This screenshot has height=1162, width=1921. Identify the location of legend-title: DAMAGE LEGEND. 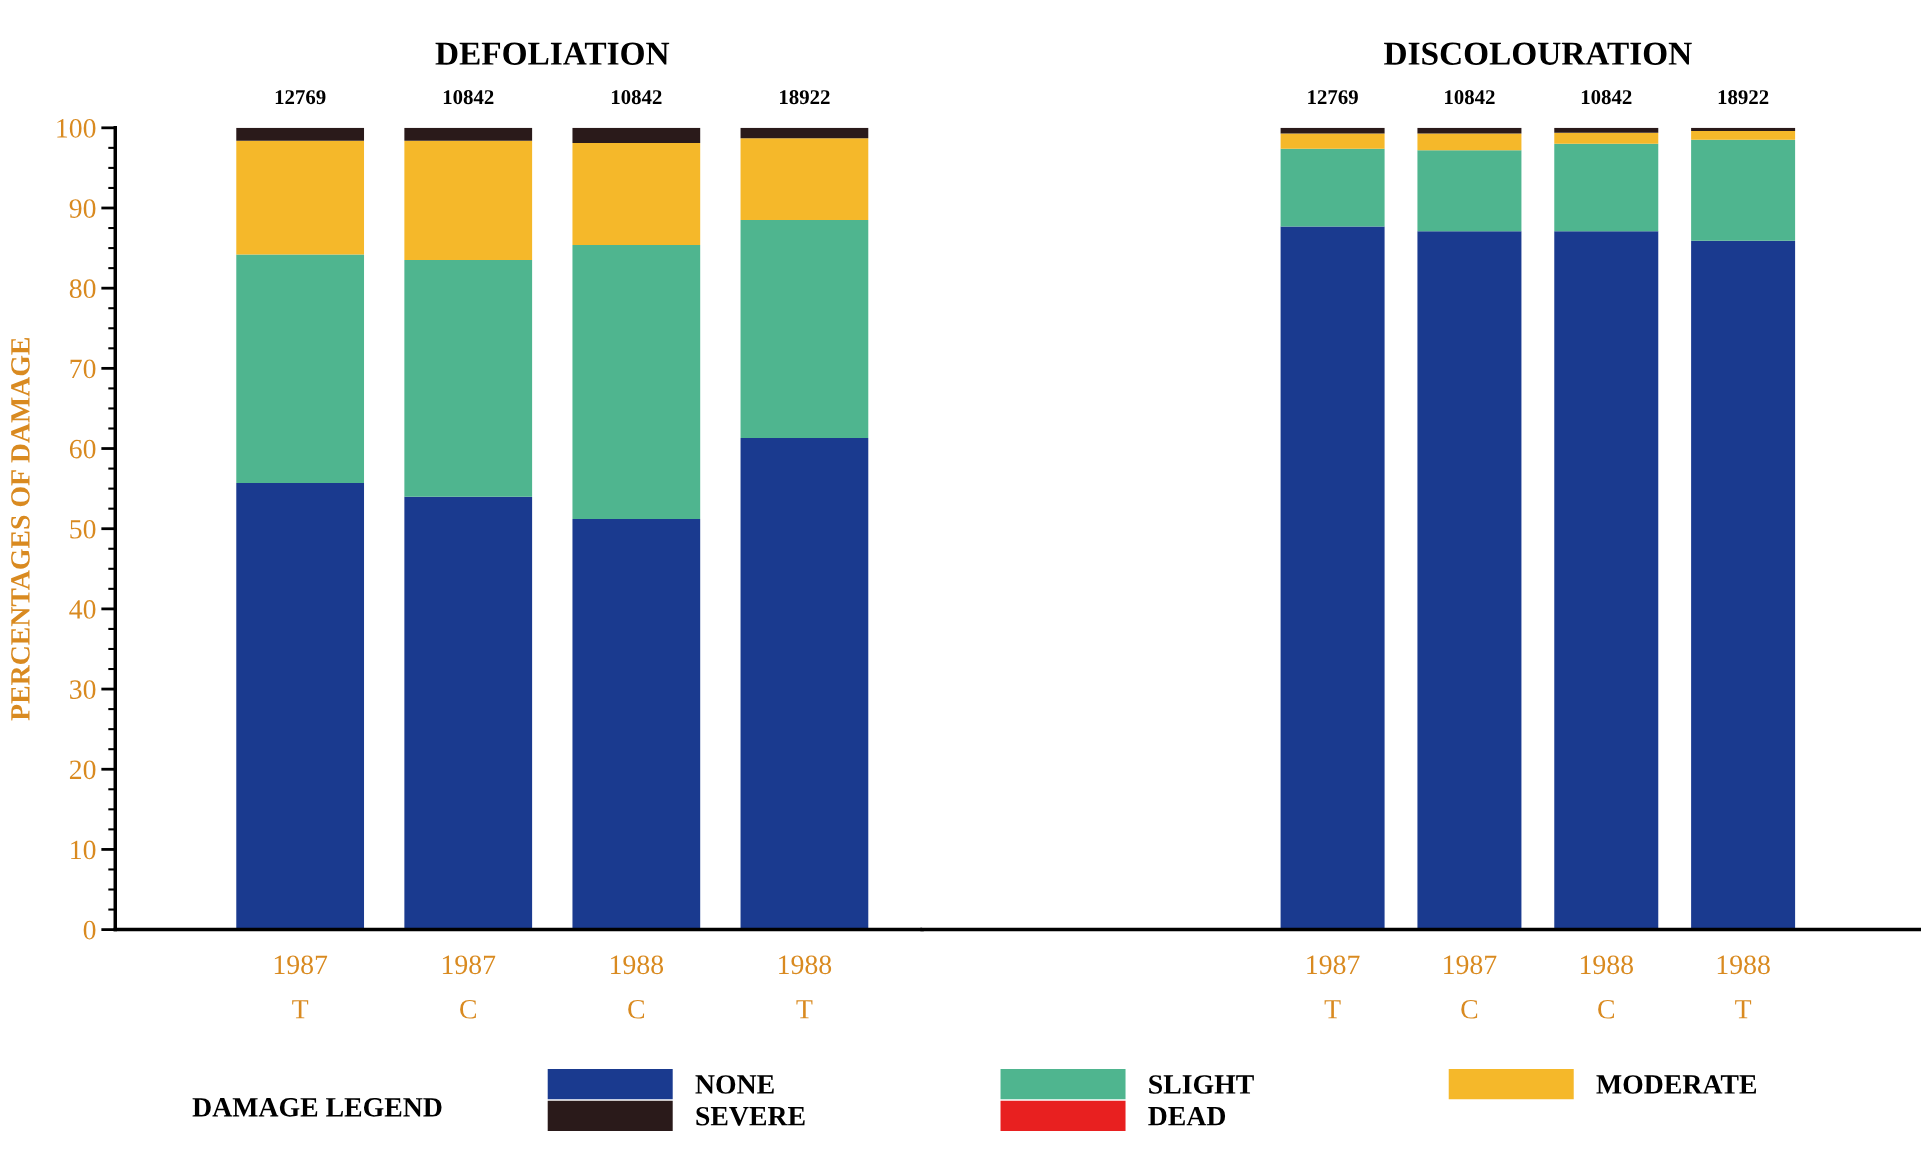
(317, 1107).